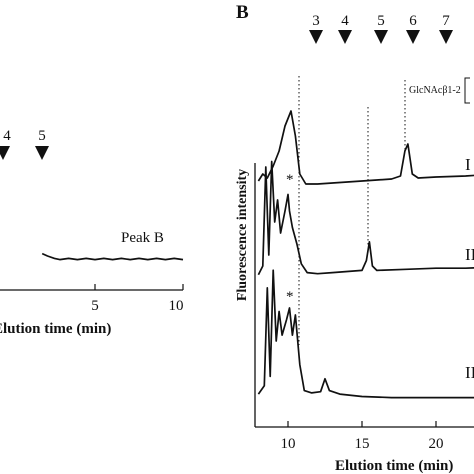  Describe the element at coordinates (95, 306) in the screenshot. I see `panel-a-tick-label-5: 5` at that location.